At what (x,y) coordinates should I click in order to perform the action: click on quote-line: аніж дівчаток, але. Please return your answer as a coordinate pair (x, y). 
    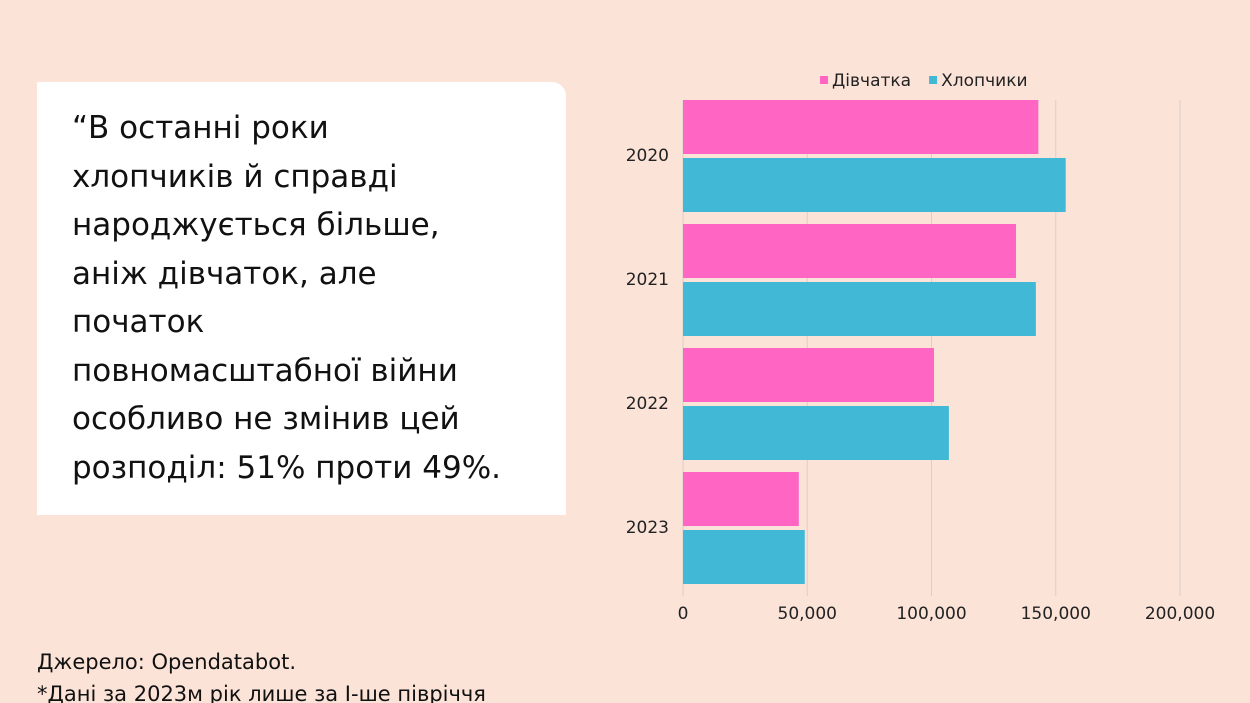
    Looking at the image, I should click on (224, 273).